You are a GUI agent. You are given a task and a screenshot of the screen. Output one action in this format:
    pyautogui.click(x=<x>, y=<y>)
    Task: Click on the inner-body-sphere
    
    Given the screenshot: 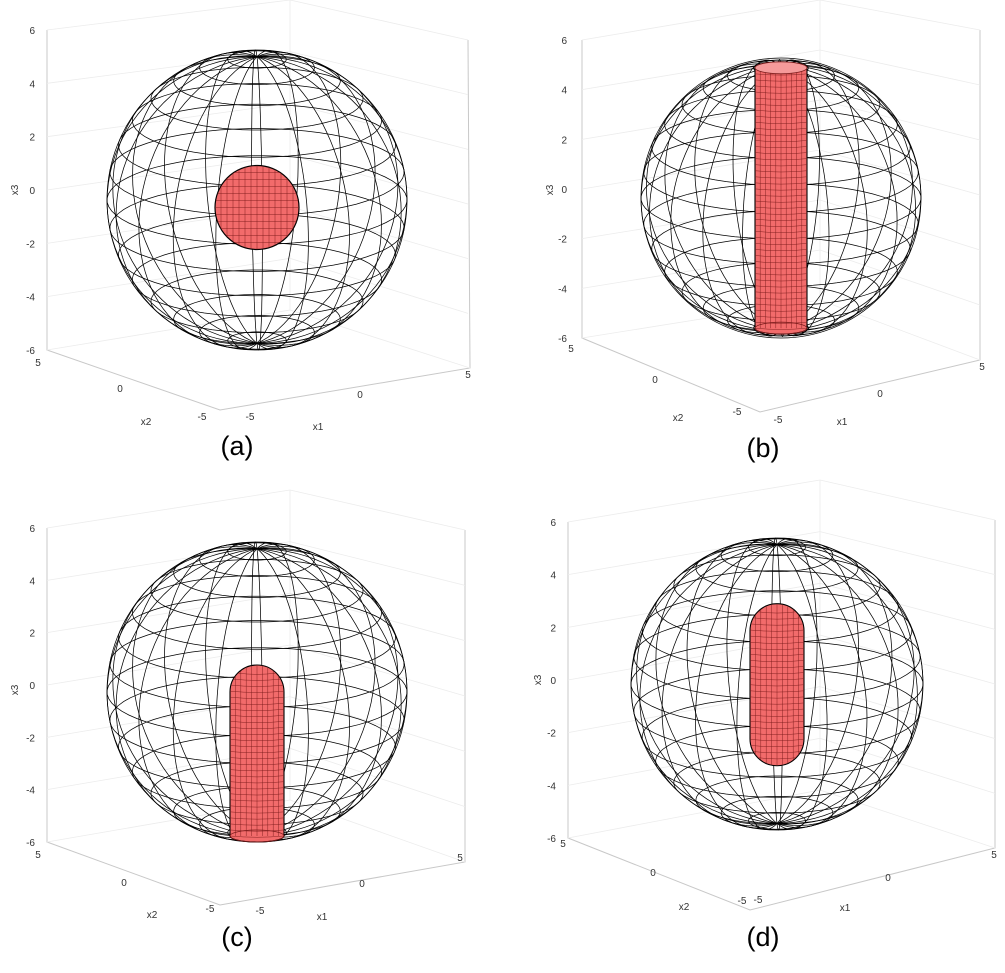 What is the action you would take?
    pyautogui.click(x=257, y=207)
    